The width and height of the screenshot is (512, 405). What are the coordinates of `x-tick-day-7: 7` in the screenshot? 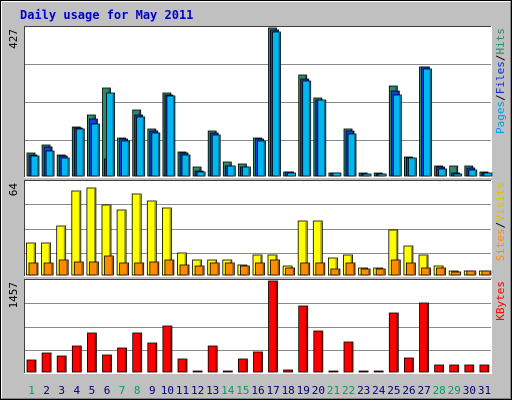 It's located at (122, 390).